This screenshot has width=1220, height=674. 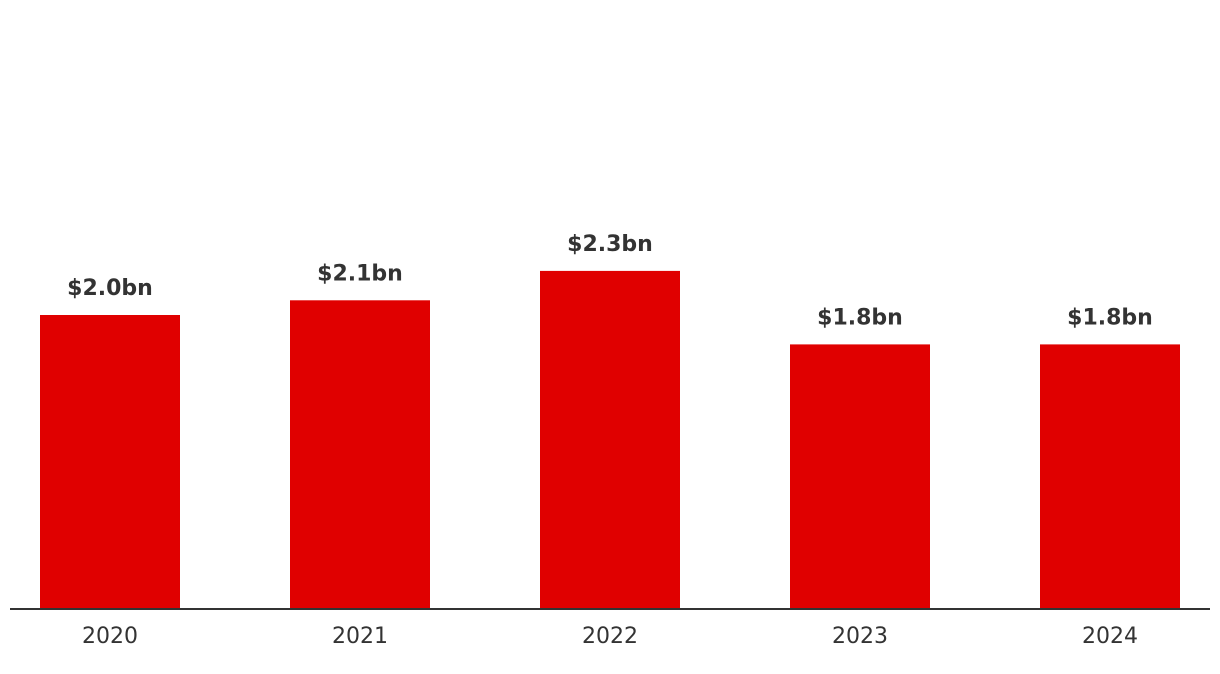 I want to click on data-labels-group: $2.0bn $2.1bn $2.3bn $1.8bn $1.8bn, so click(x=610, y=281).